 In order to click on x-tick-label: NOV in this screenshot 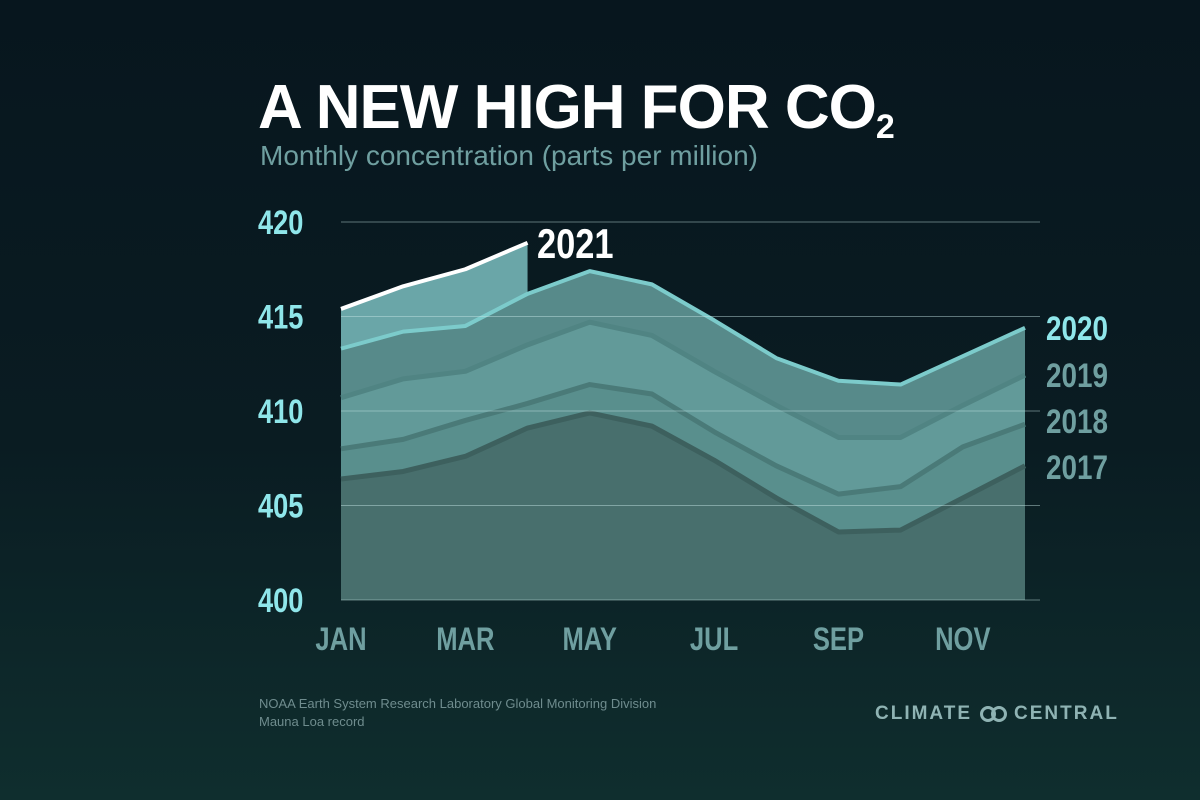, I will do `click(963, 639)`.